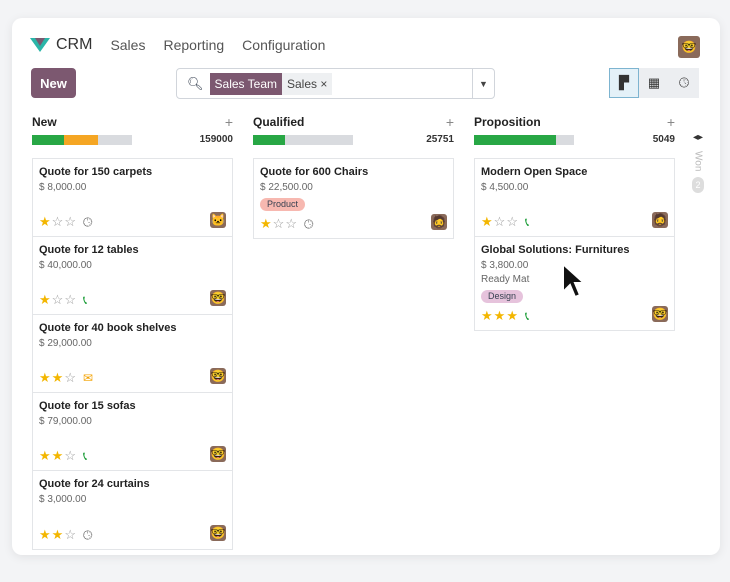 Image resolution: width=730 pixels, height=582 pixels. I want to click on salesperson-avatar: 🐱, so click(218, 220).